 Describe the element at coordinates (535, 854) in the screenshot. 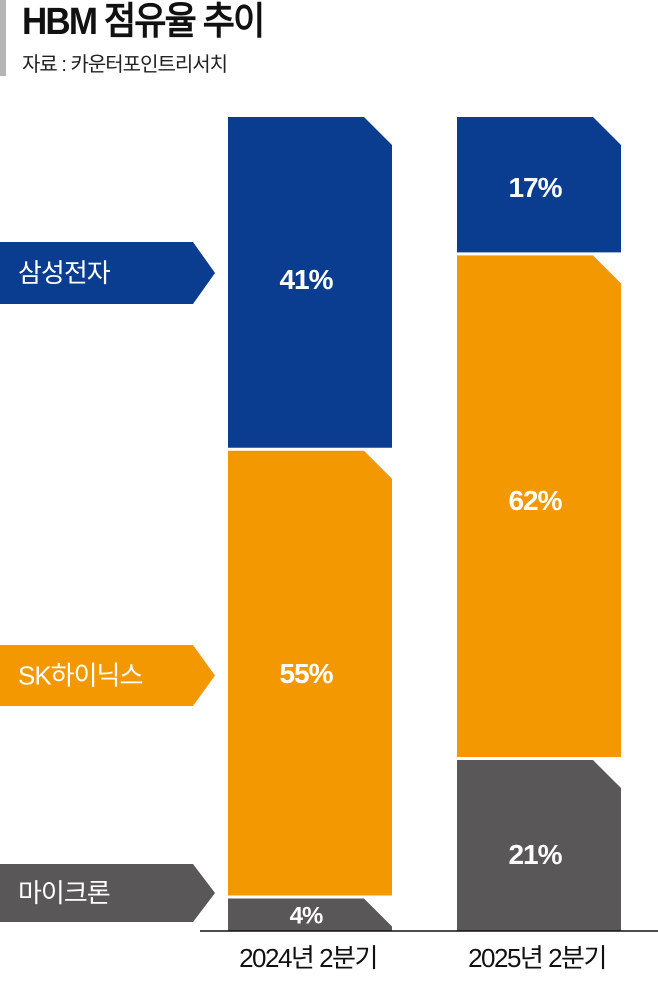

I see `value-label: 21%` at that location.